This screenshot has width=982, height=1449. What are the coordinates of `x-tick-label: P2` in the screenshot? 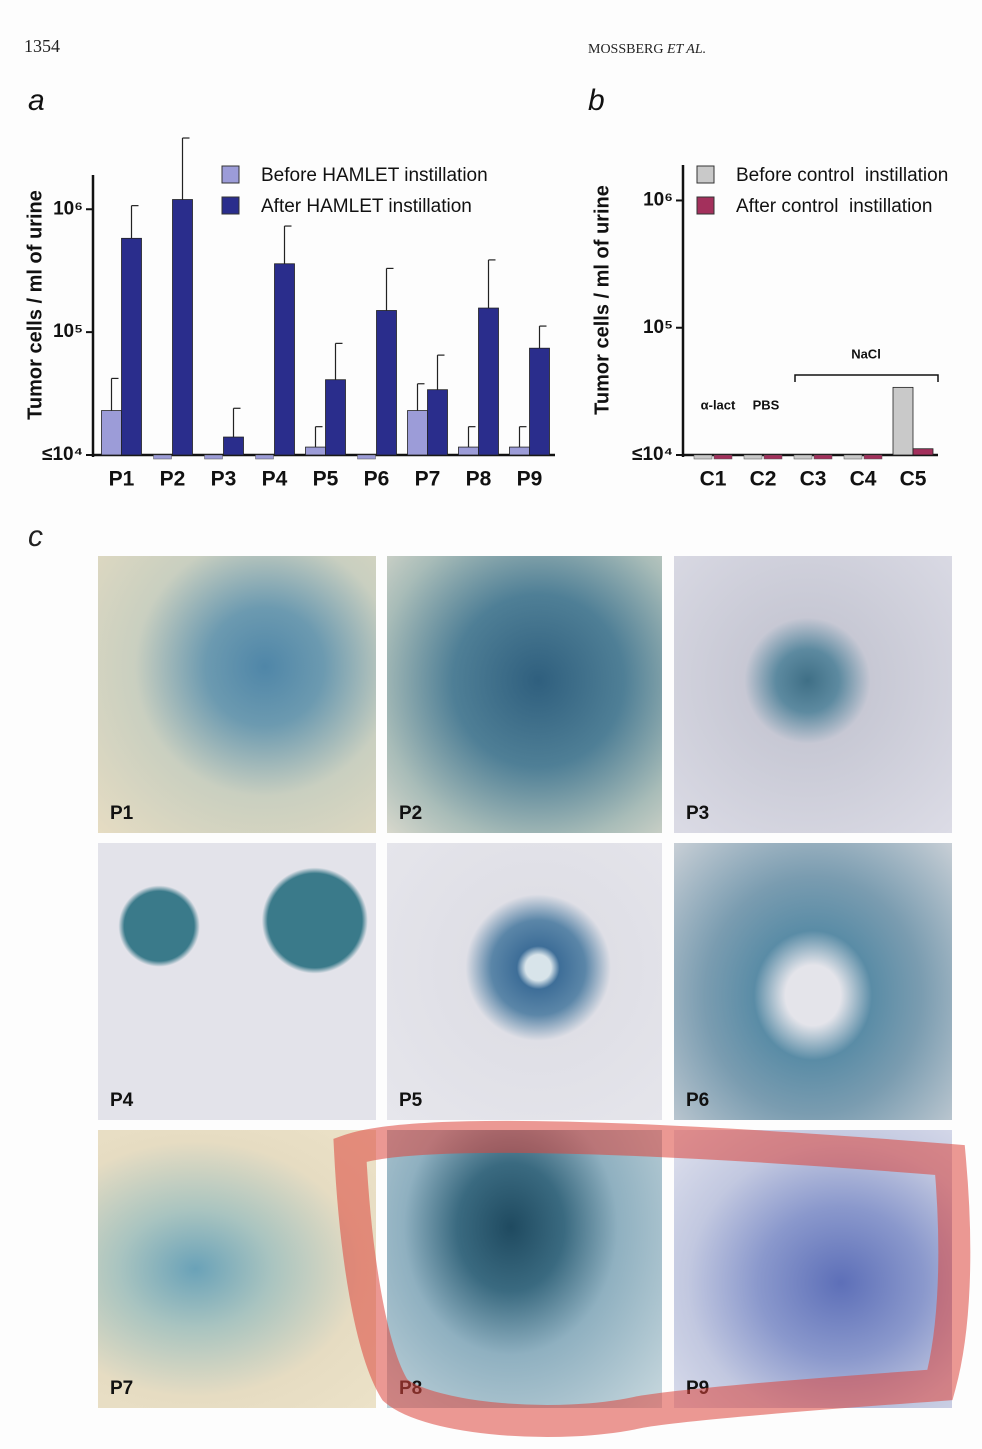 It's located at (173, 479).